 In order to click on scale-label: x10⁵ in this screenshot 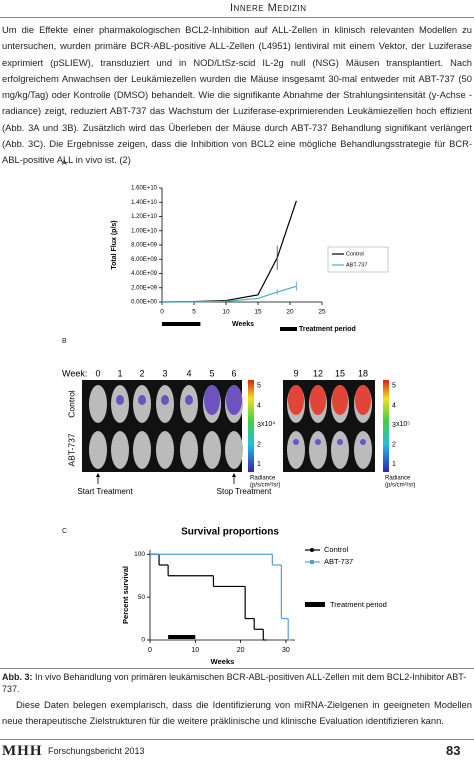, I will do `click(403, 424)`.